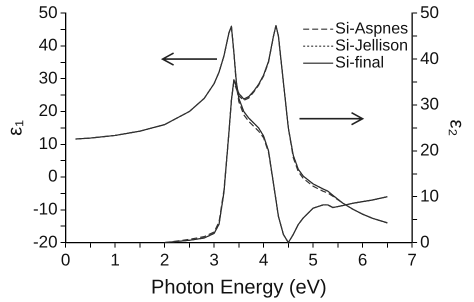  I want to click on y-tick-label: 40, so click(48, 45).